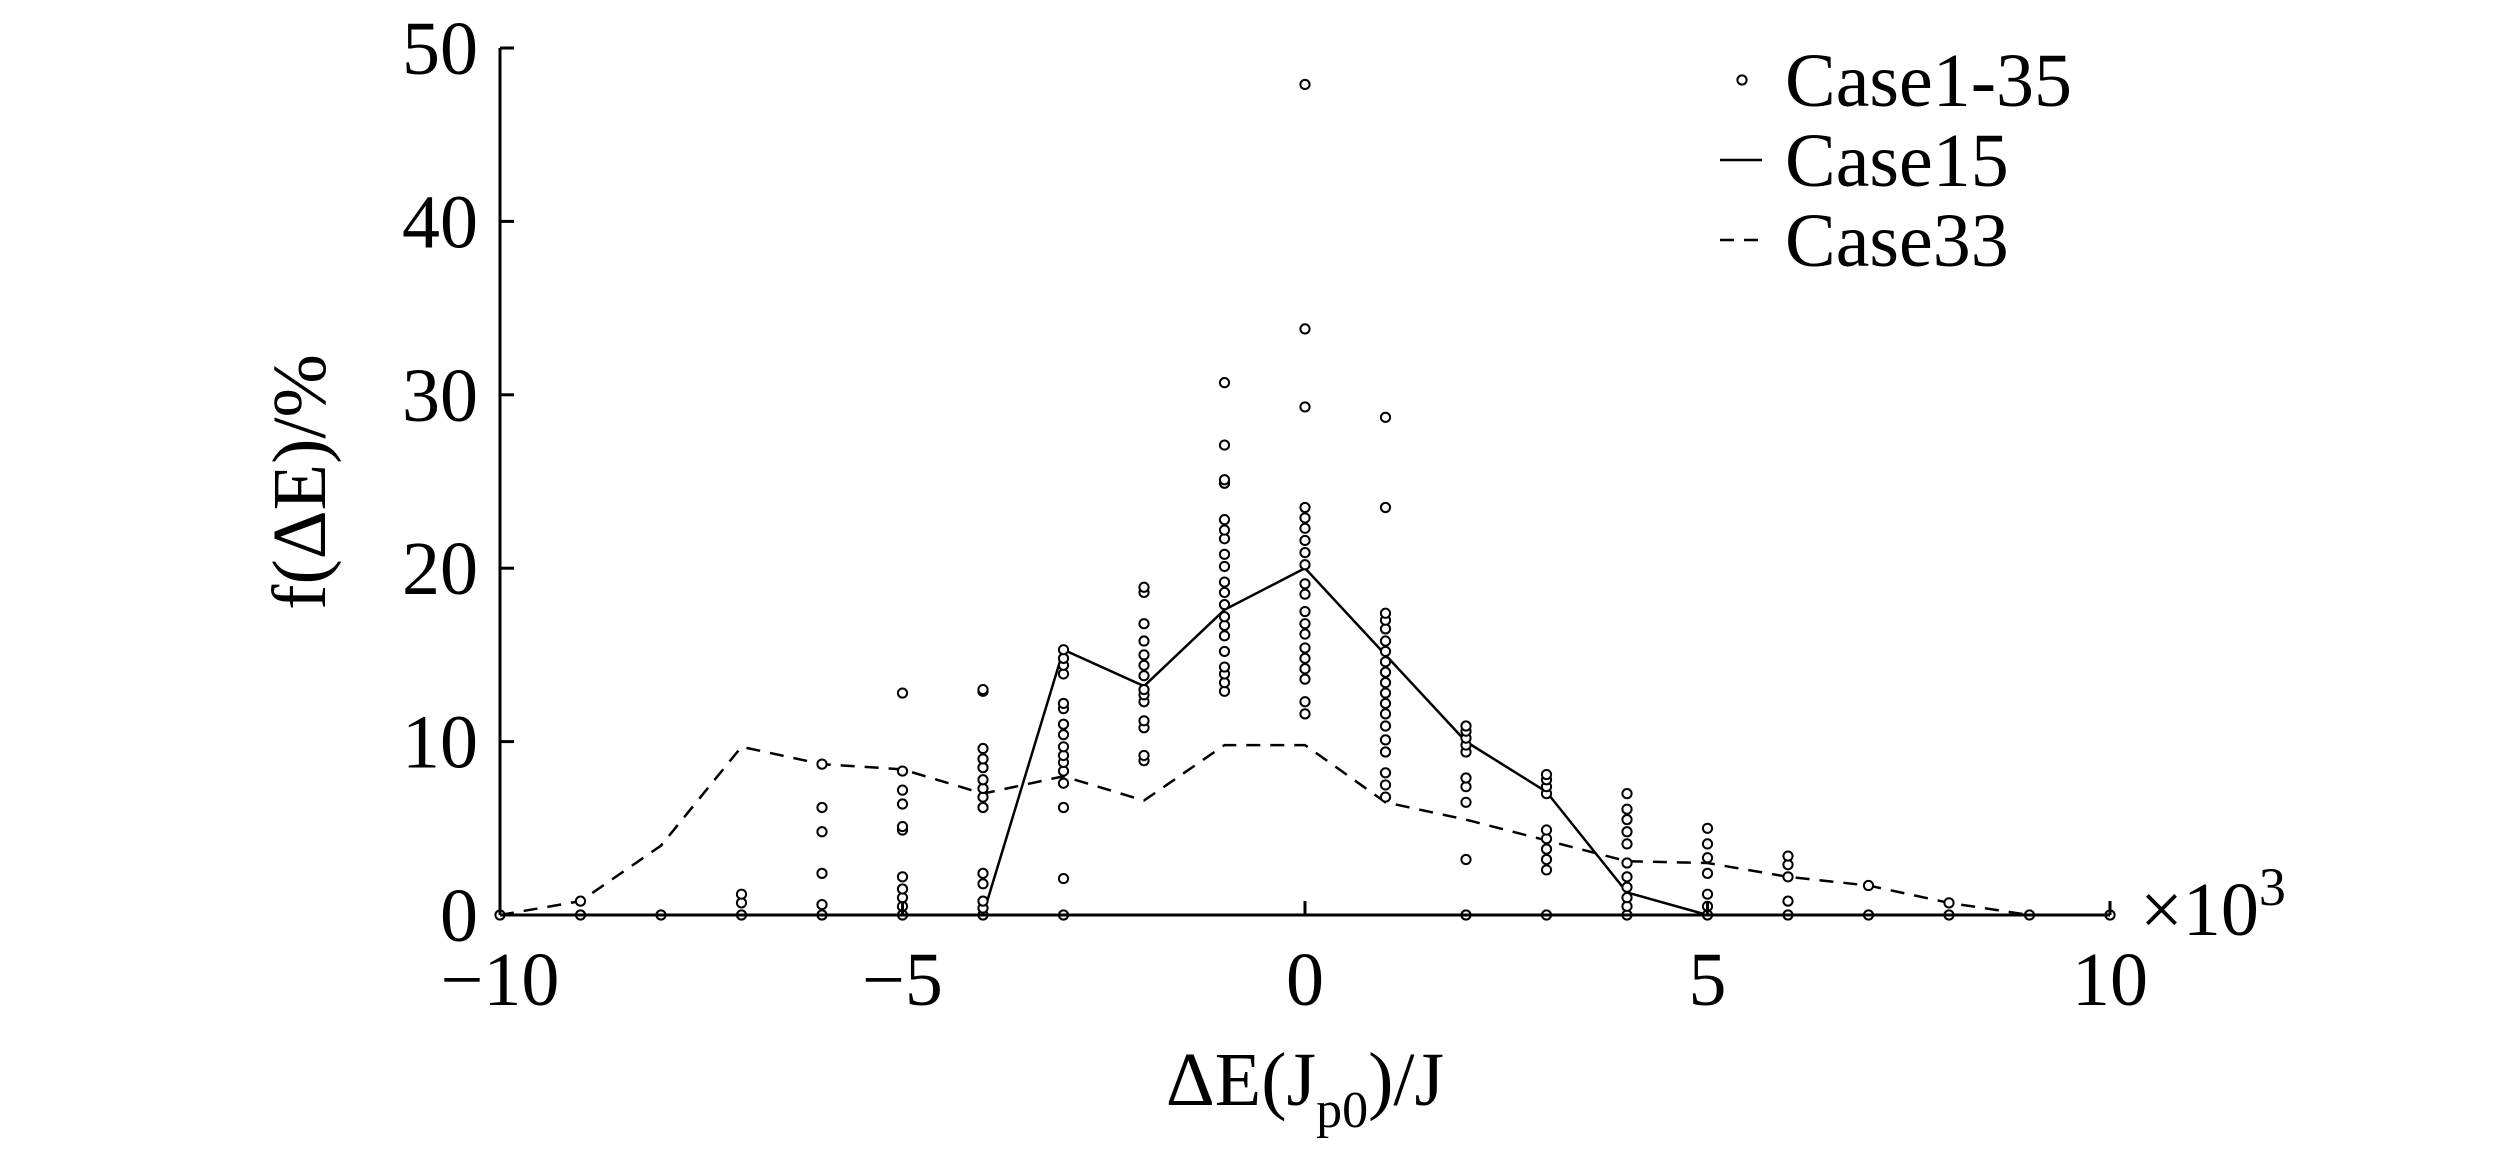 The image size is (2520, 1165). Describe the element at coordinates (1897, 161) in the screenshot. I see `legend-label: Case15` at that location.